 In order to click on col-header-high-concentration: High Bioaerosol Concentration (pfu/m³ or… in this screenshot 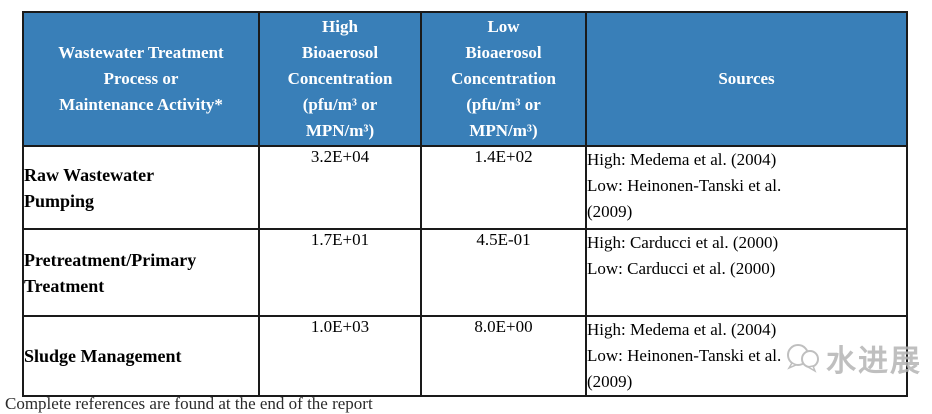, I will do `click(340, 79)`.